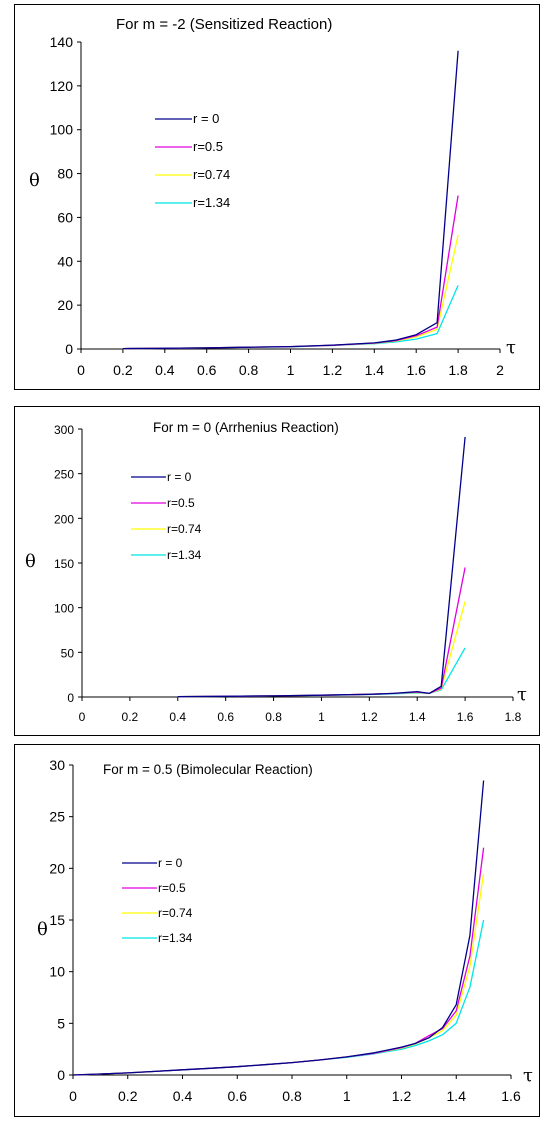 This screenshot has width=552, height=1123. What do you see at coordinates (64, 430) in the screenshot?
I see `y-tick-label: 300` at bounding box center [64, 430].